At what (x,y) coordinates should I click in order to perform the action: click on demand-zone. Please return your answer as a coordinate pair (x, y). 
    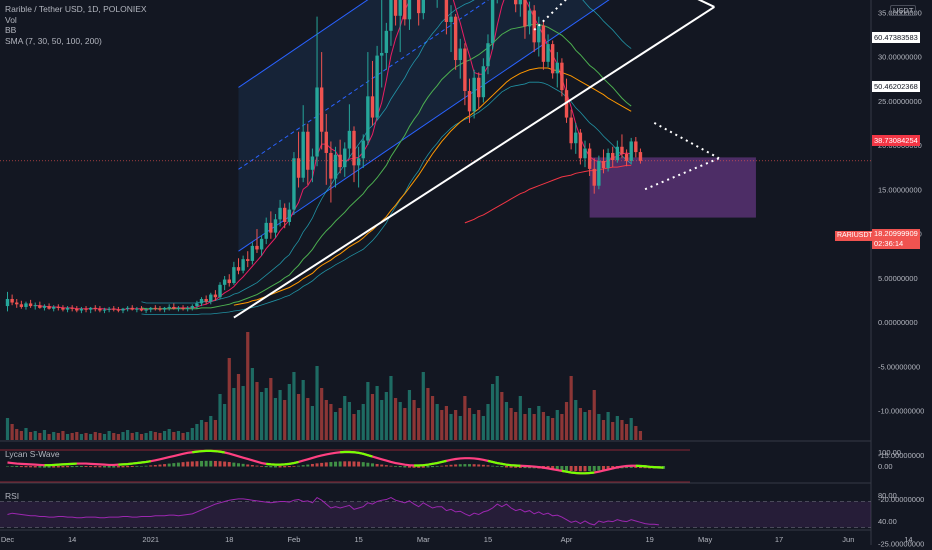
    Looking at the image, I should click on (672, 187).